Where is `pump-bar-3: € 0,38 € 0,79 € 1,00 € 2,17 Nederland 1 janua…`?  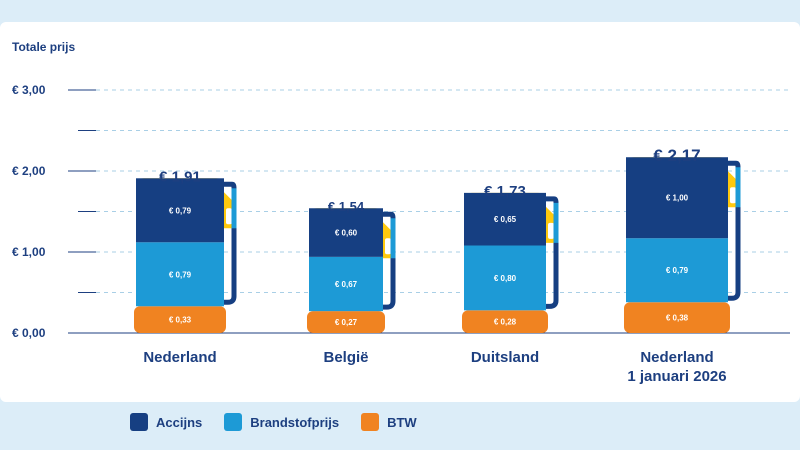
pump-bar-3: € 0,38 € 0,79 € 1,00 € 2,17 Nederland 1 janua… is located at coordinates (682, 265).